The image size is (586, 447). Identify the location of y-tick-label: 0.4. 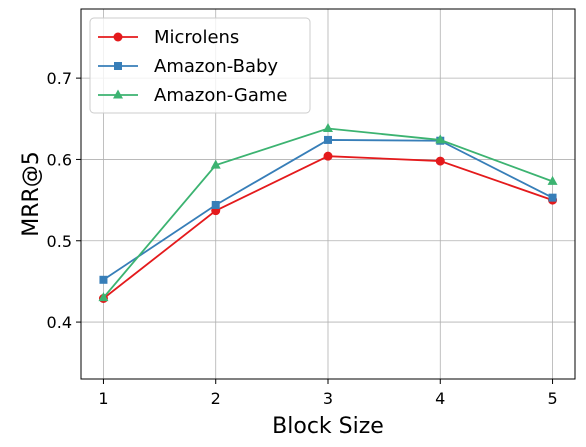
(59, 322).